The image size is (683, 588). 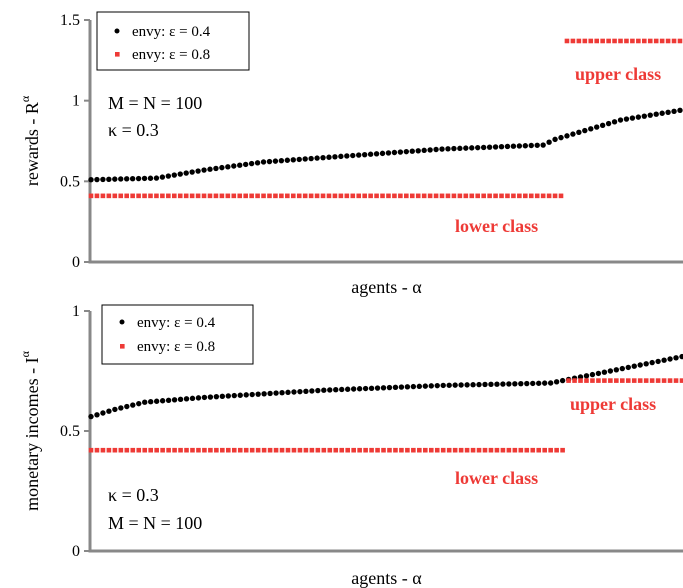 What do you see at coordinates (173, 41) in the screenshot?
I see `legend-box` at bounding box center [173, 41].